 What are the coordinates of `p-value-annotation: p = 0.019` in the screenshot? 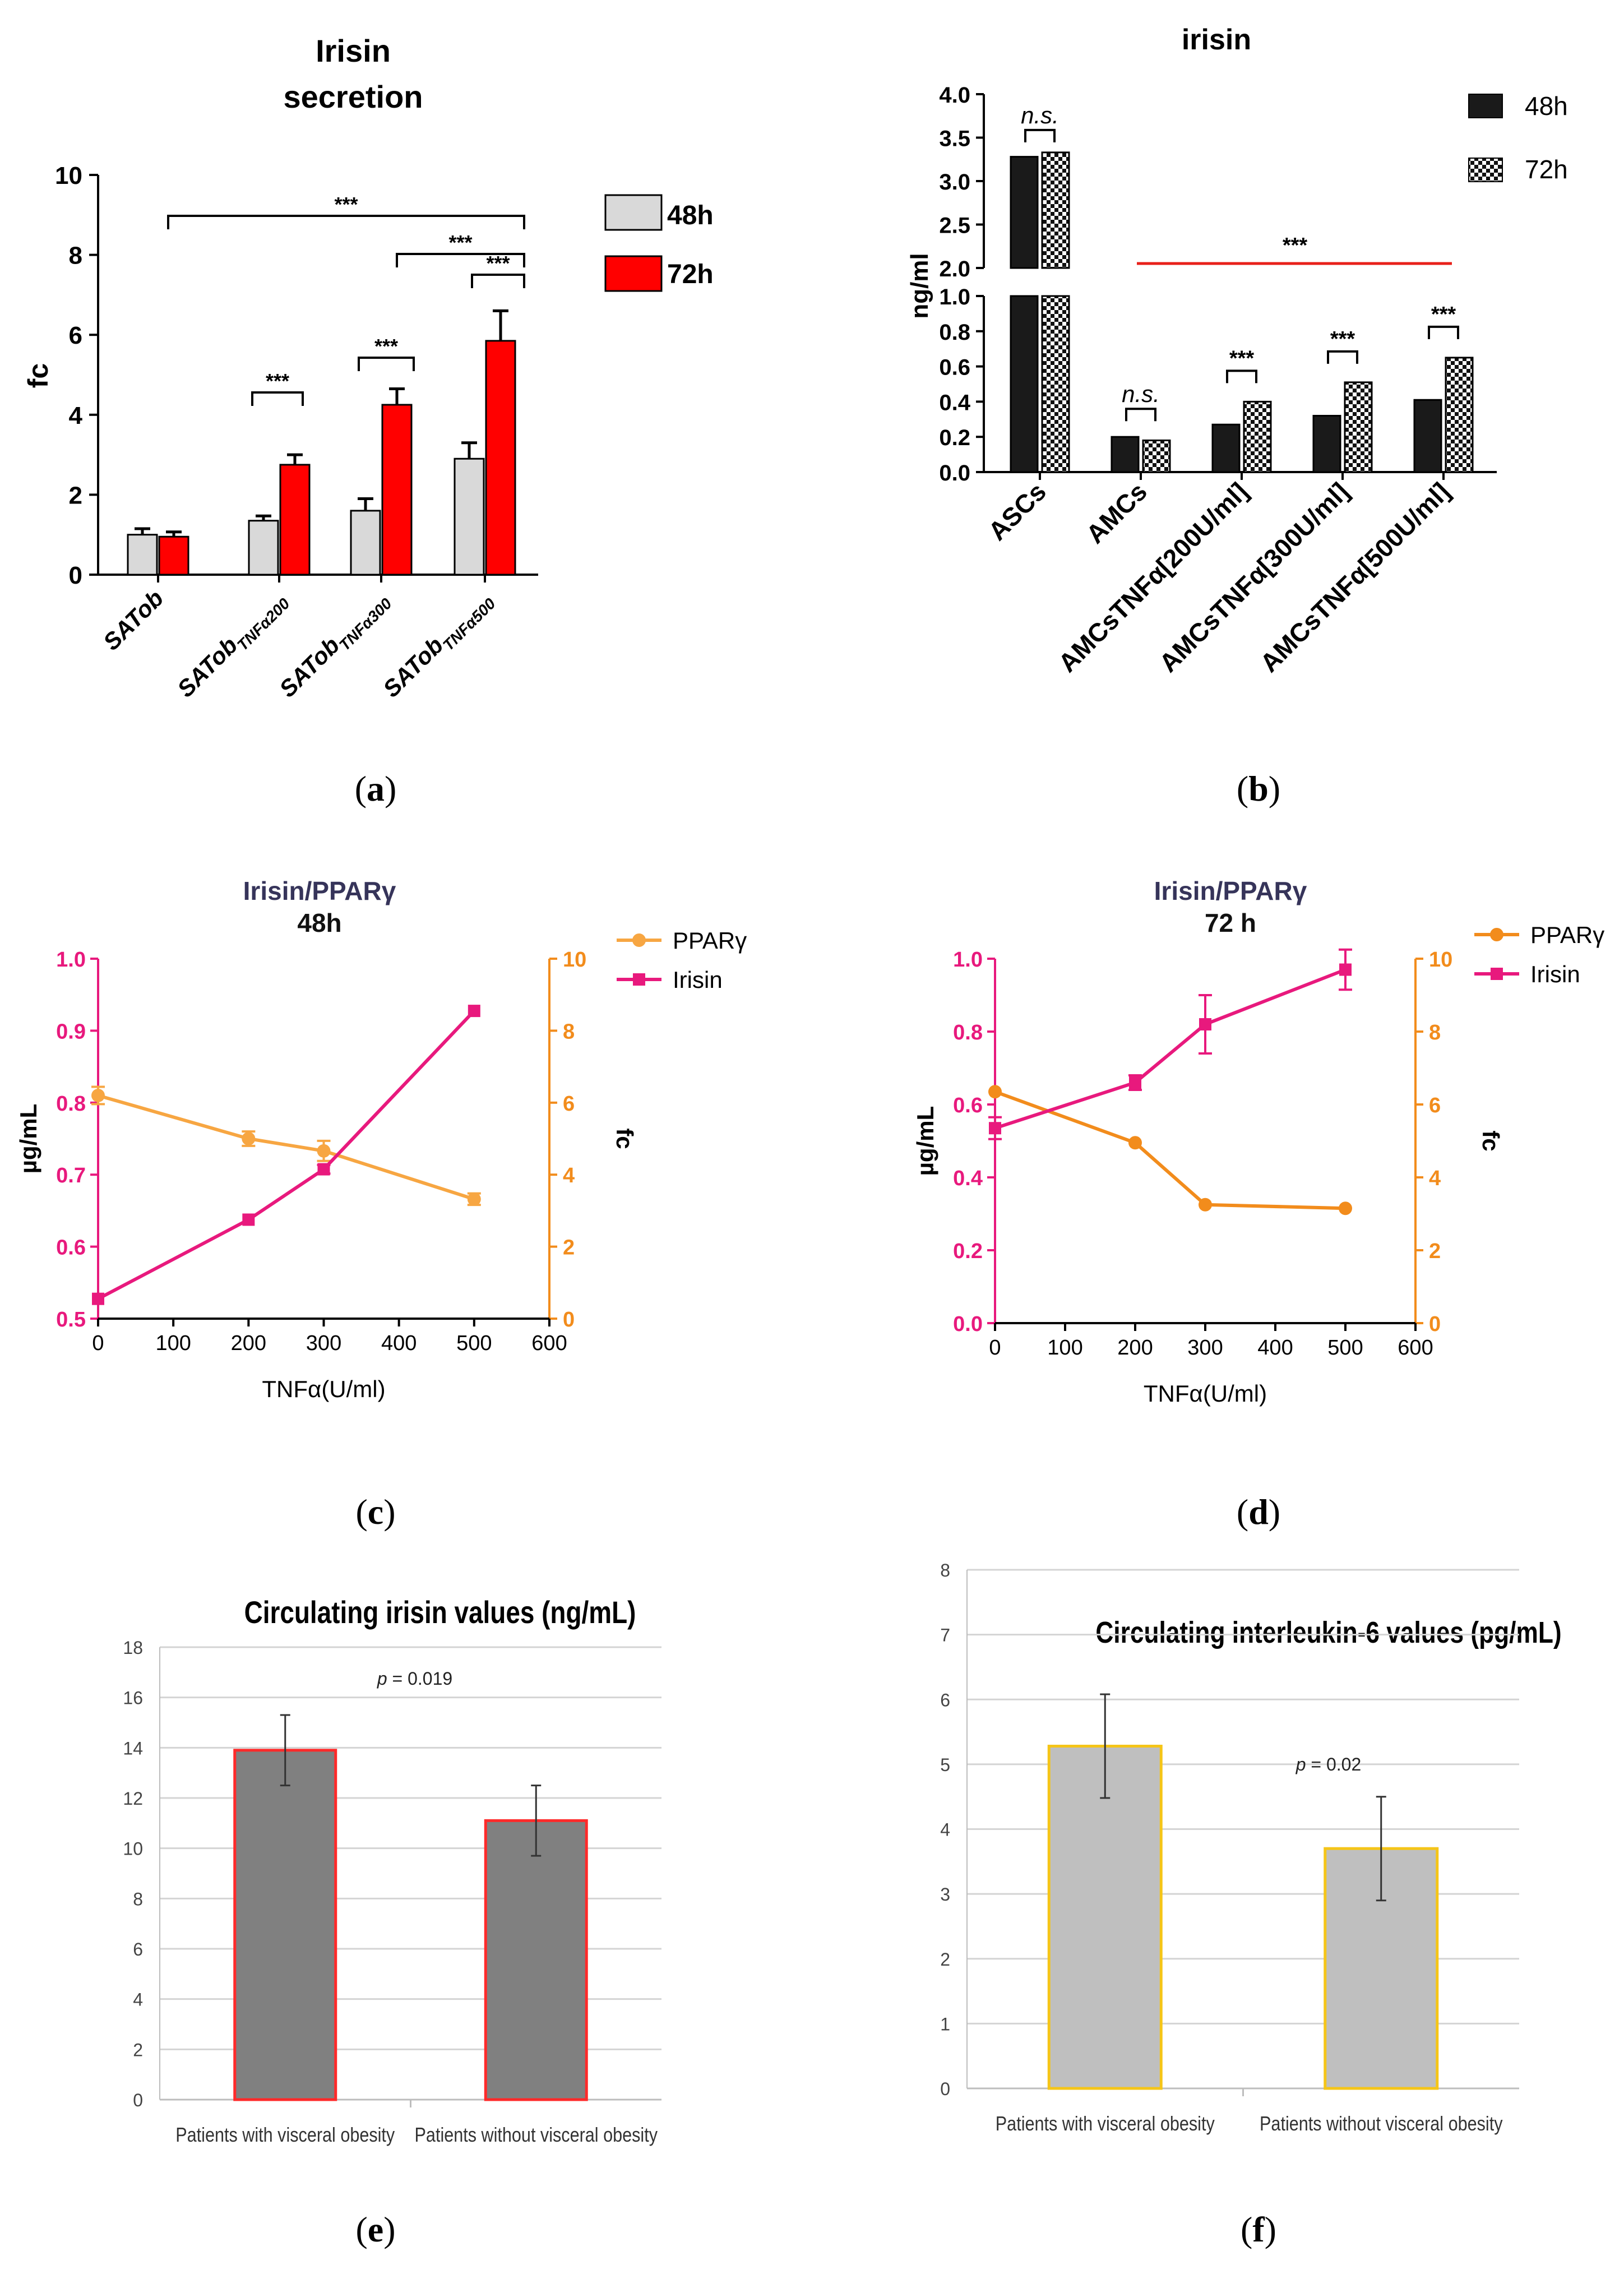 It's located at (414, 1678).